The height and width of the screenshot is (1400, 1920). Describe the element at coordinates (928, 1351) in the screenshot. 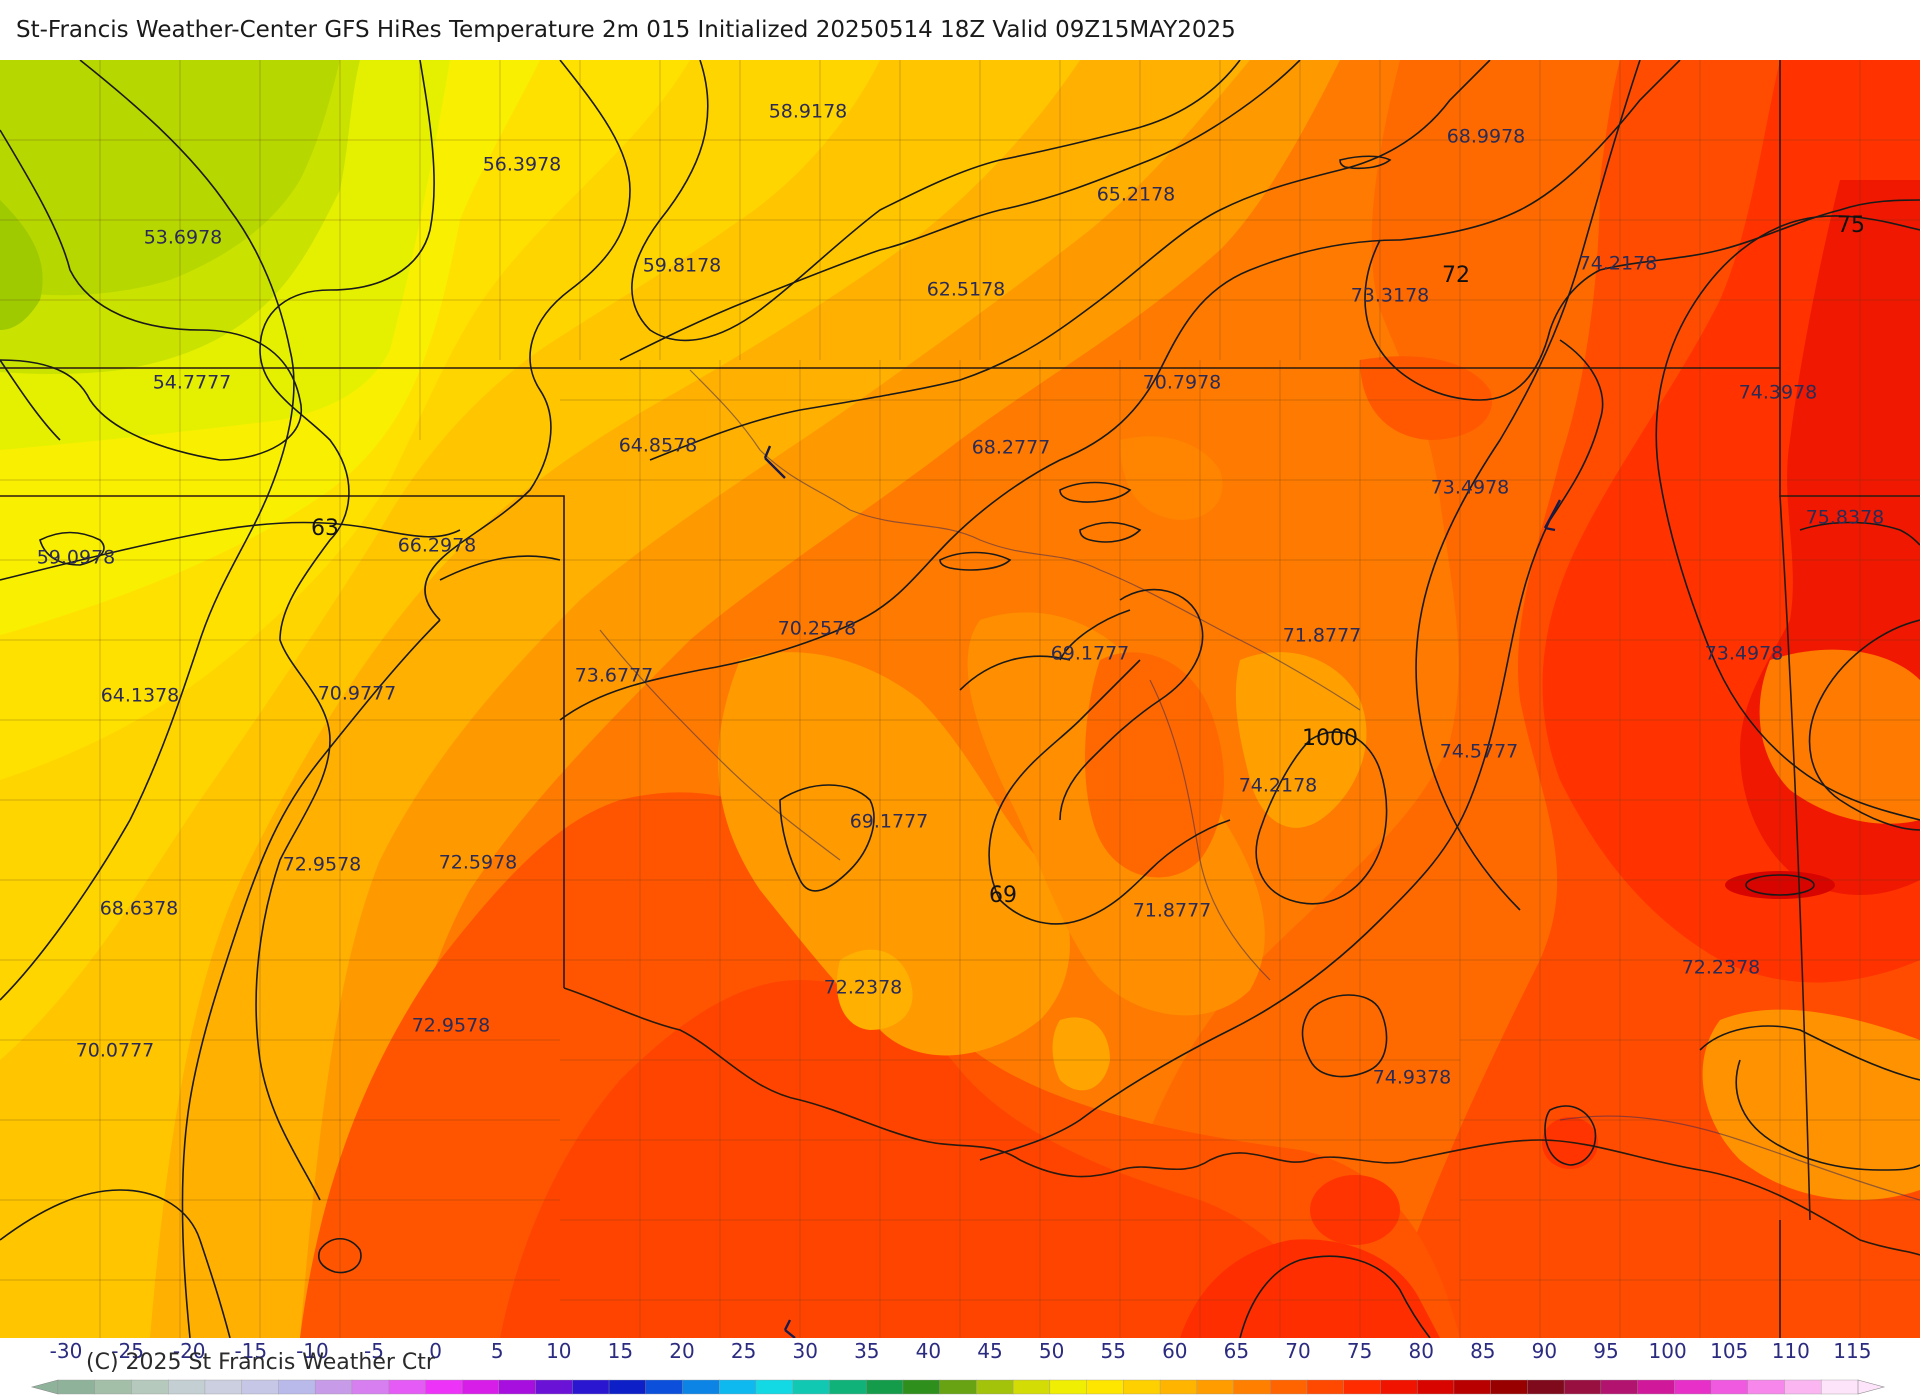

I see `scale-tick-label: 40` at that location.